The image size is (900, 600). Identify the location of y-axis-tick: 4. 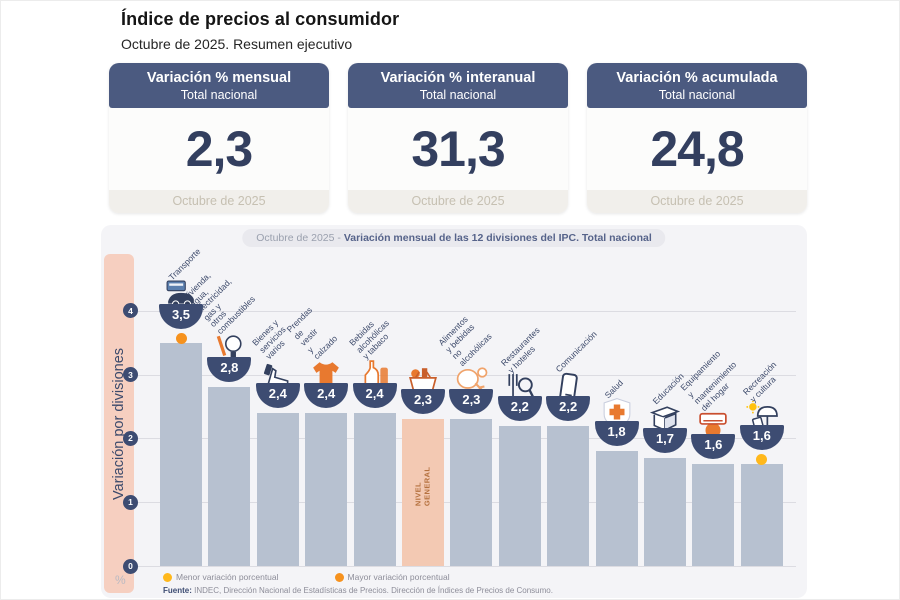
(130, 311).